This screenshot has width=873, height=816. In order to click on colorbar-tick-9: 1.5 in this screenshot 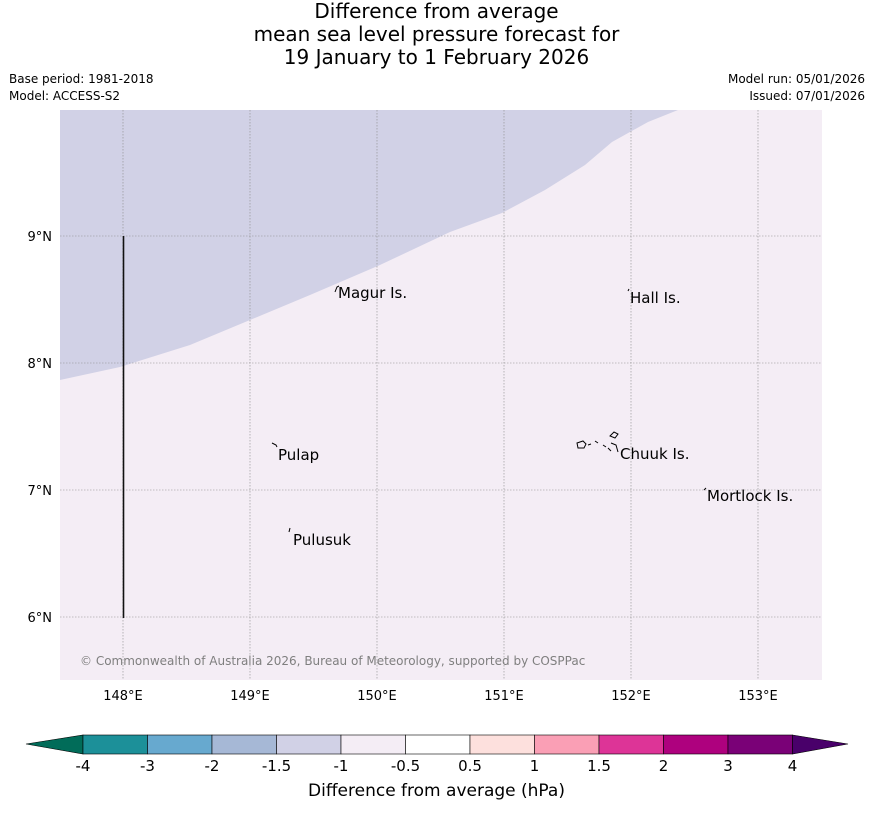, I will do `click(599, 766)`.